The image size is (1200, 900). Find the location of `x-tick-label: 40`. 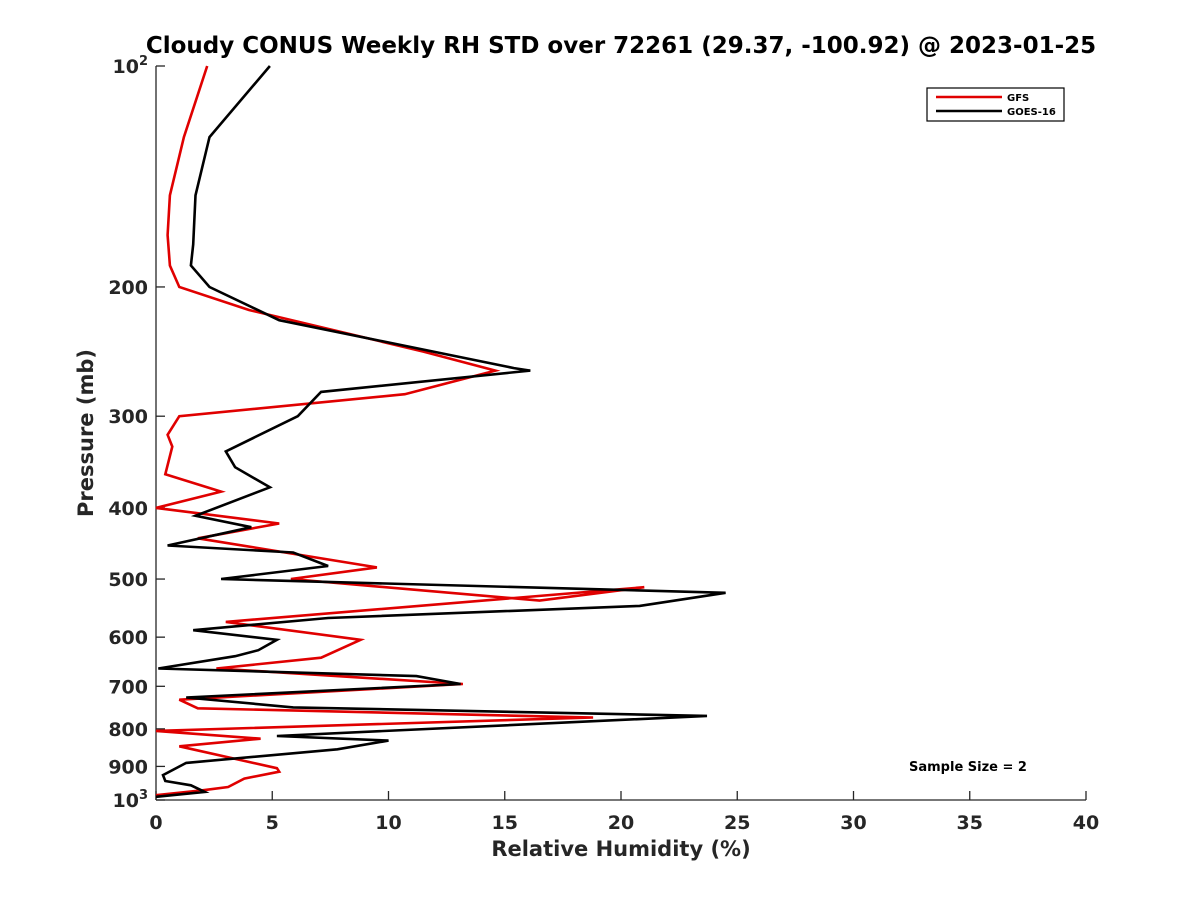

x-tick-label: 40 is located at coordinates (1086, 823).